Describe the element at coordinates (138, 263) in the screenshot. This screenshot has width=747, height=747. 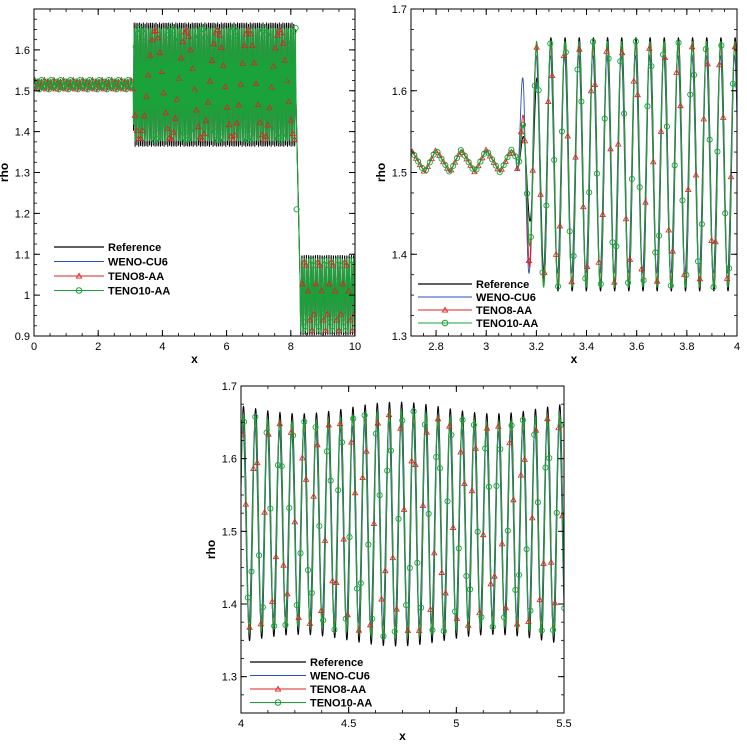
I see `legend-label: WENO-CU6` at that location.